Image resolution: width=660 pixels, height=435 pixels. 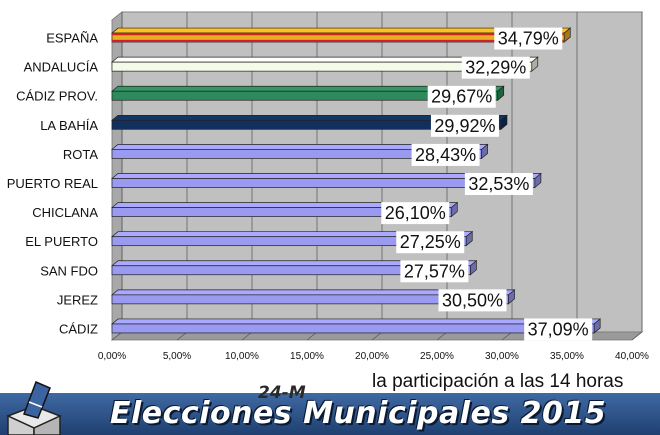 I want to click on svg-text: 32,29%, so click(x=495, y=68).